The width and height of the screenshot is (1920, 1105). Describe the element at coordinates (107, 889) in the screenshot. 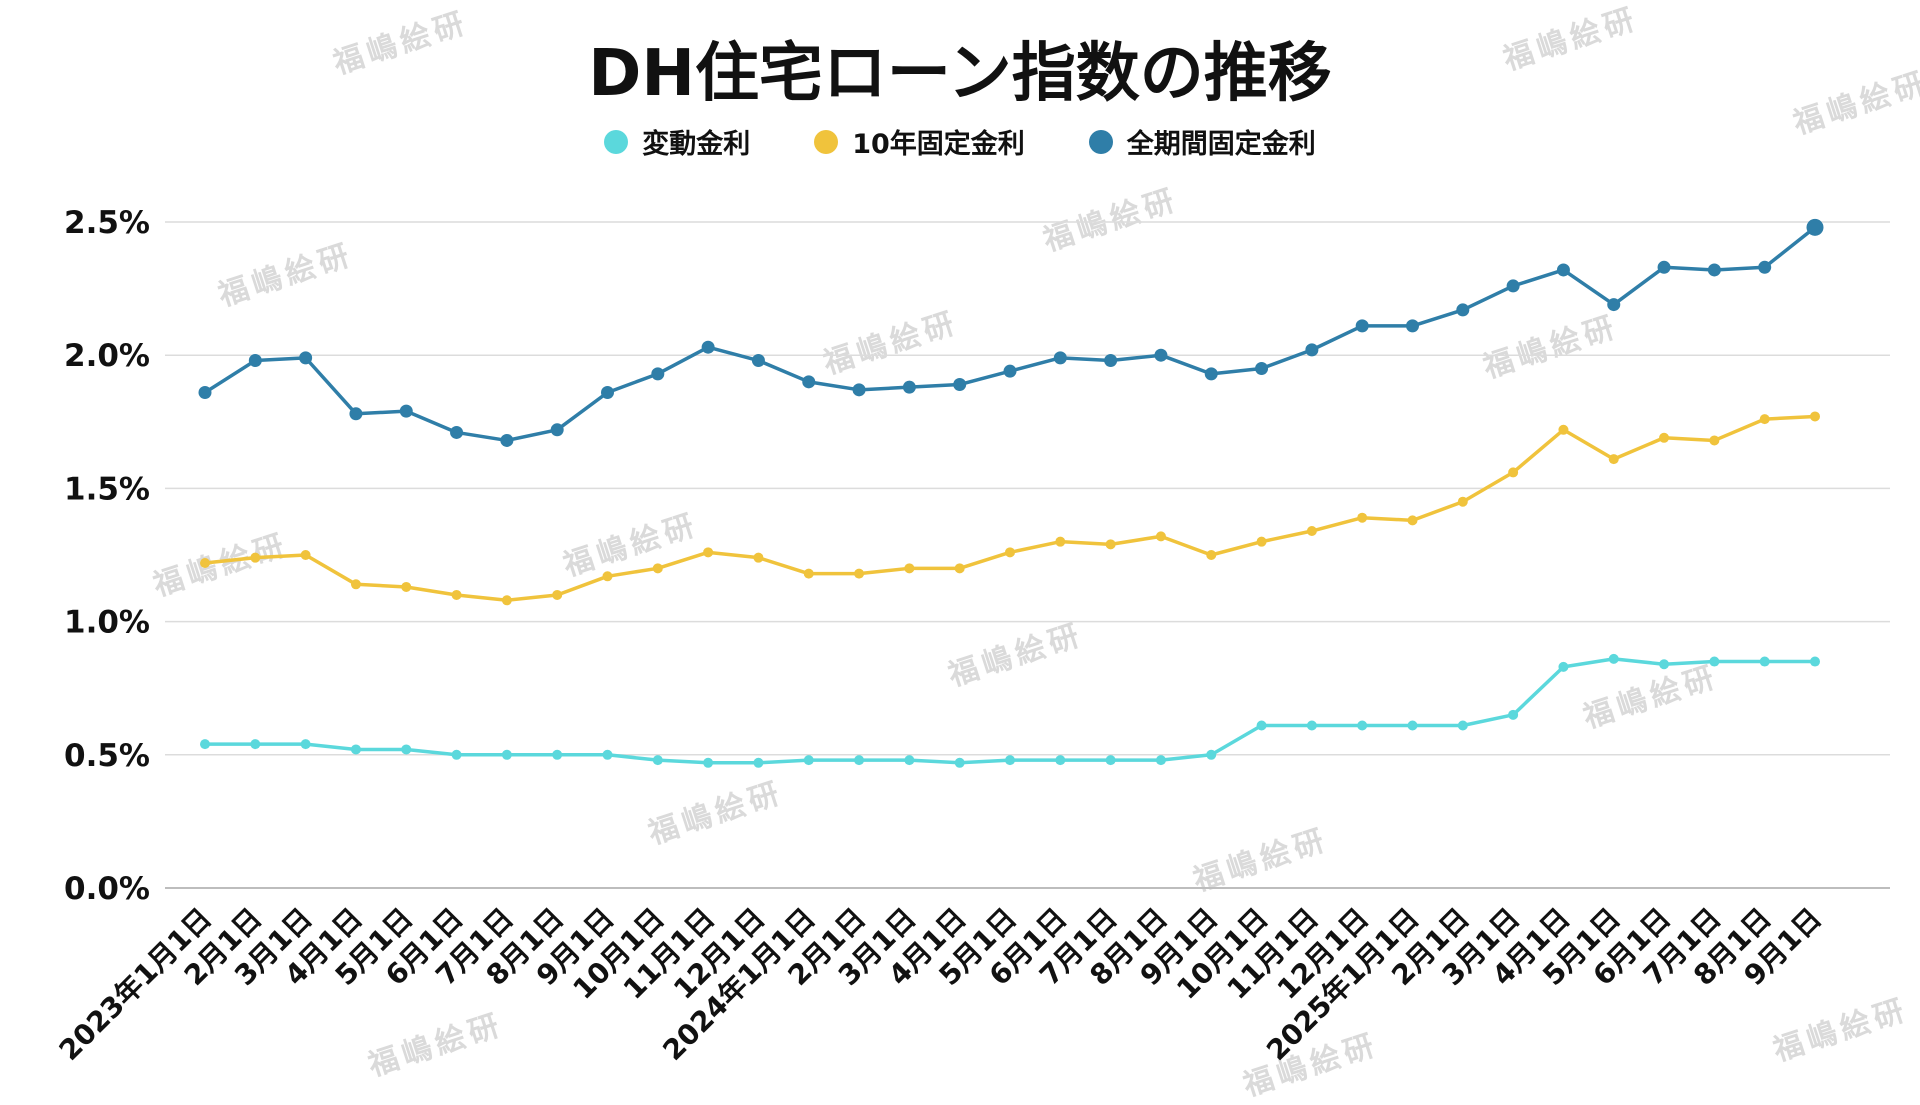

I see `y-axis-tick-label: 0.0%` at that location.